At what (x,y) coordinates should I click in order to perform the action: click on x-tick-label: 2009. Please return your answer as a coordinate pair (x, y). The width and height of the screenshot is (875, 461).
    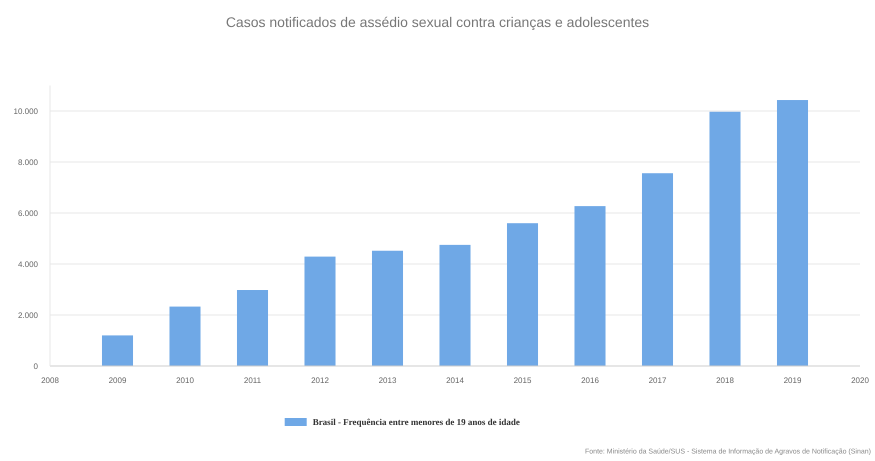
    Looking at the image, I should click on (117, 380).